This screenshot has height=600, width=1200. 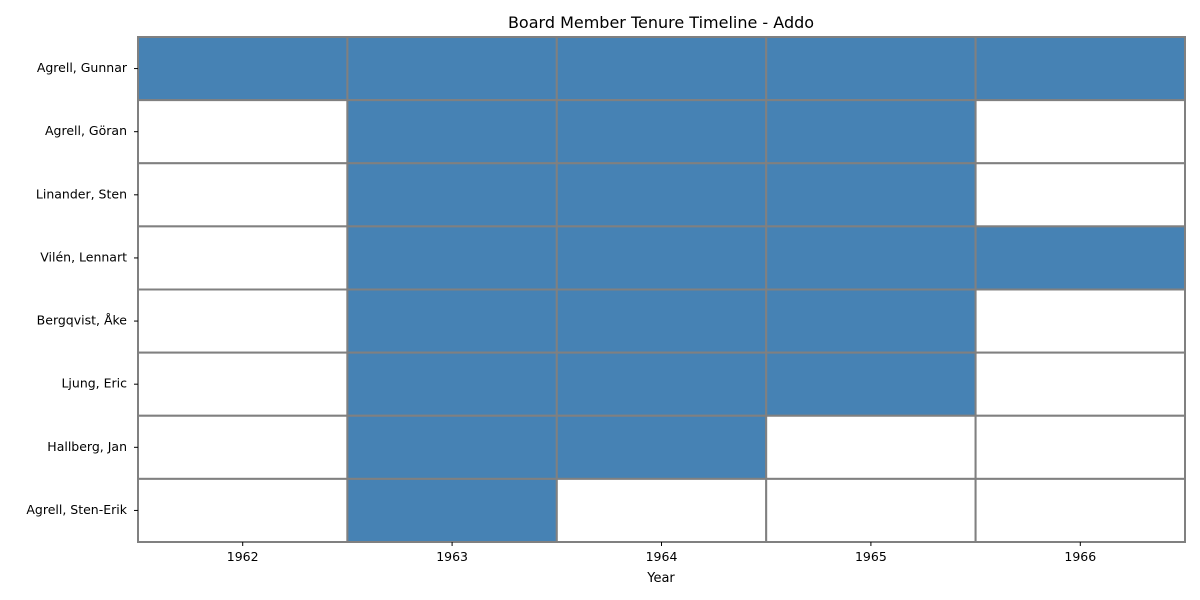 I want to click on y-tick-label: Agrell, Gunnar, so click(x=82, y=67).